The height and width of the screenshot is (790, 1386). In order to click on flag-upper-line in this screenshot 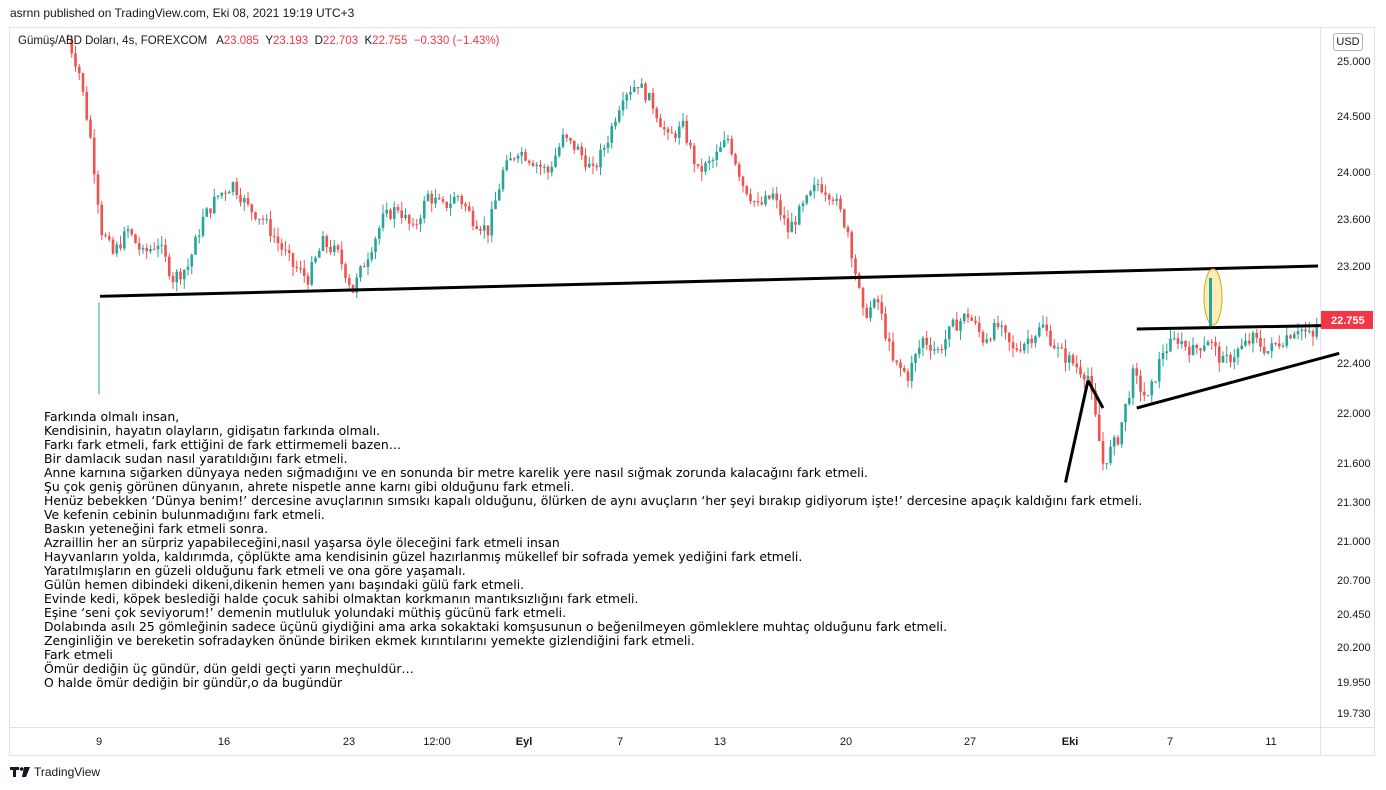, I will do `click(1234, 327)`.